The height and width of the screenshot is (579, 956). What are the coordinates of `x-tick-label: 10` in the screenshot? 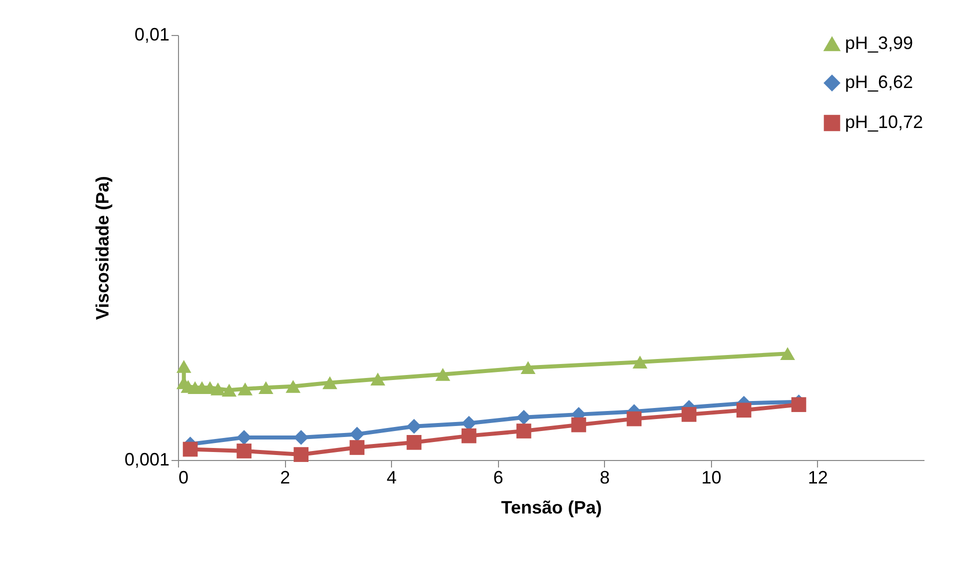 It's located at (711, 478).